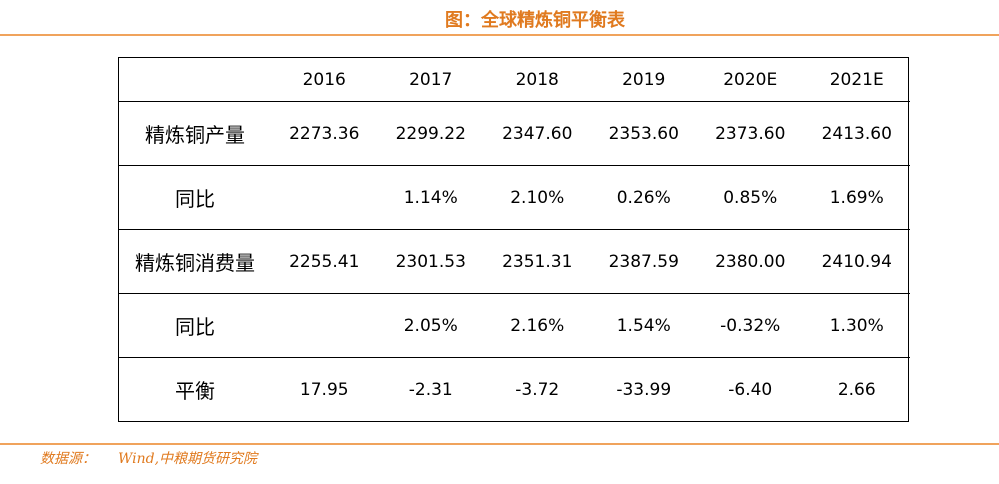  I want to click on table-row: 同比 1.14% 2.10% 0.26% 0.85% 1.69%, so click(514, 197).